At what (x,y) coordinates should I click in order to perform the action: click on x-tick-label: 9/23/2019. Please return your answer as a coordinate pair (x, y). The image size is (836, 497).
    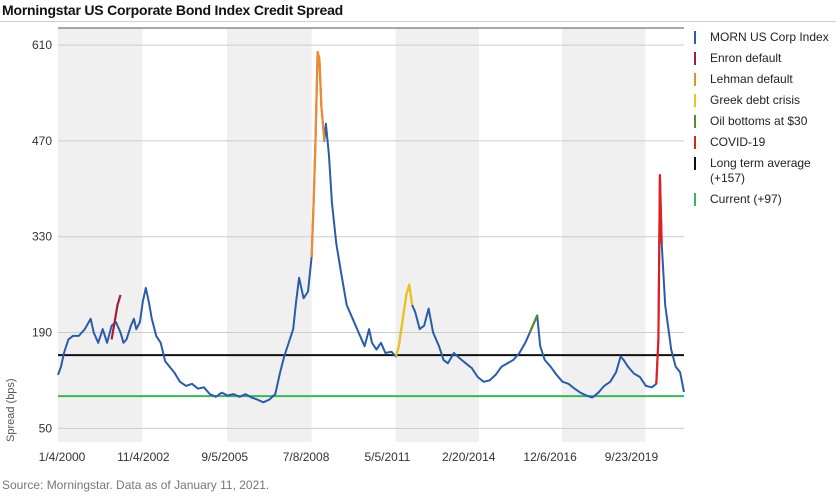
    Looking at the image, I should click on (632, 457).